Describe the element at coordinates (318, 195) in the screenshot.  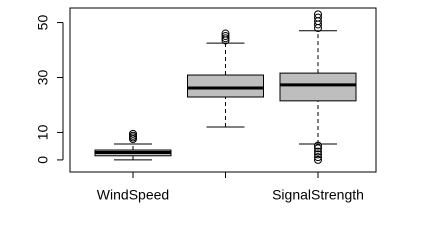
I see `x-tick-label: SignalStrength` at that location.